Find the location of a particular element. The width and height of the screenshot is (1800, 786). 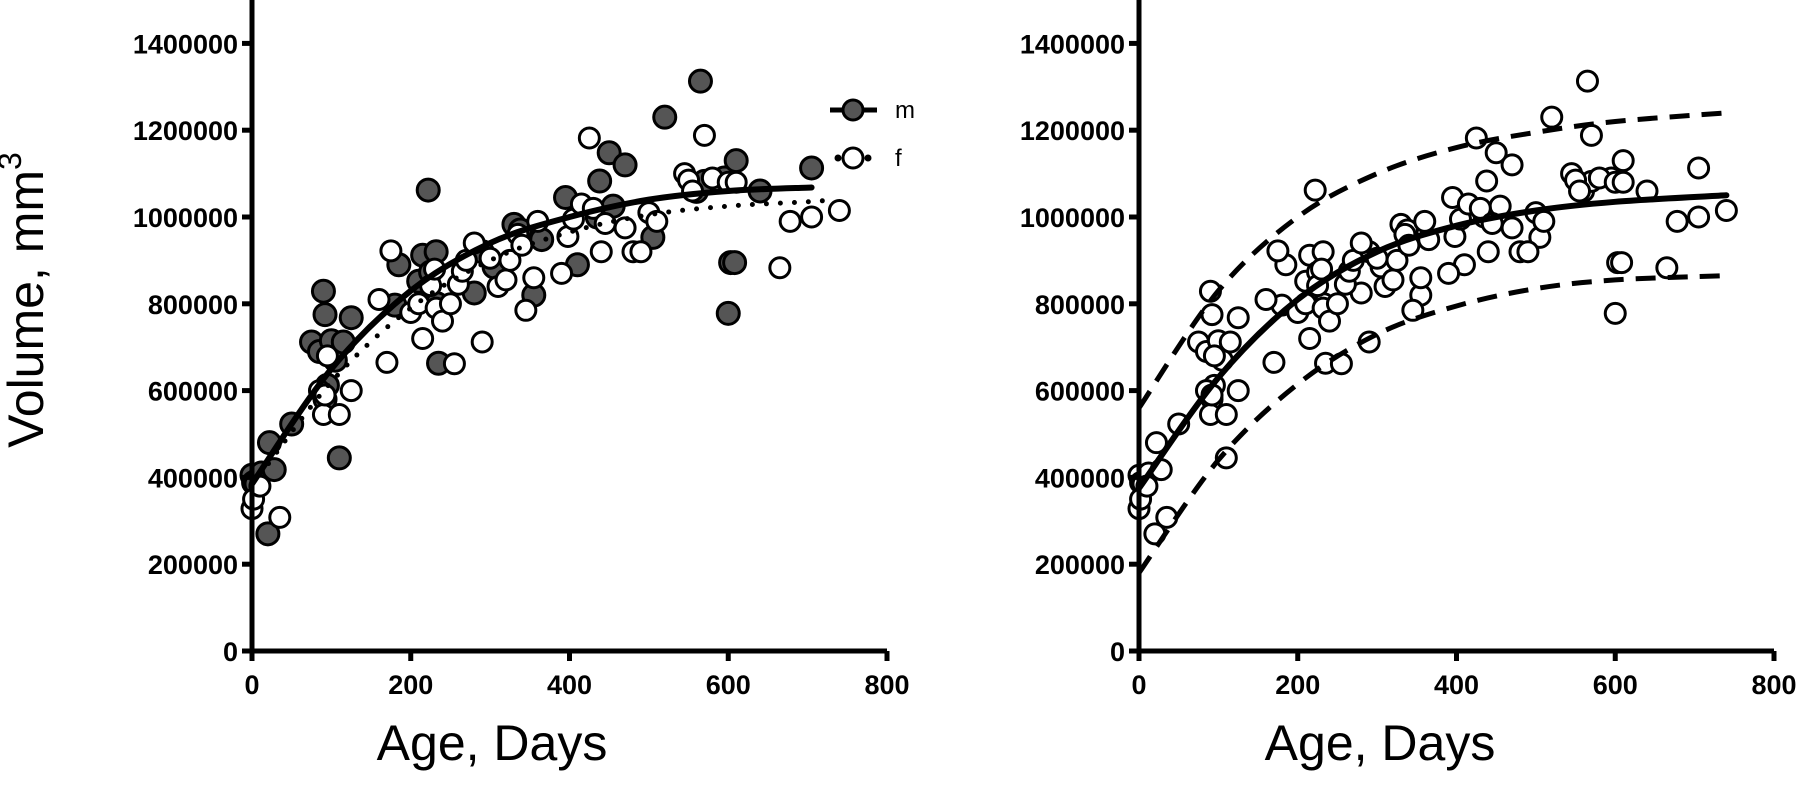

right-x-tick-label: 400 is located at coordinates (1456, 685).